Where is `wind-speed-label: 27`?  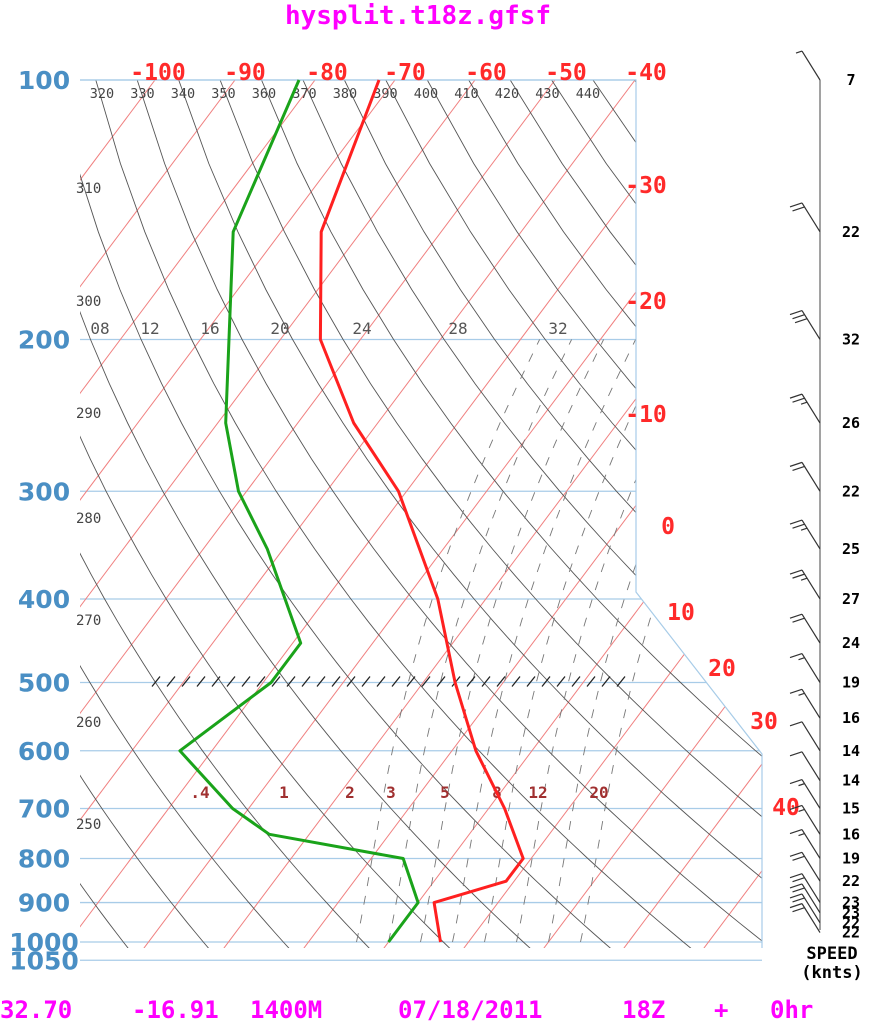
wind-speed-label: 27 is located at coordinates (851, 599).